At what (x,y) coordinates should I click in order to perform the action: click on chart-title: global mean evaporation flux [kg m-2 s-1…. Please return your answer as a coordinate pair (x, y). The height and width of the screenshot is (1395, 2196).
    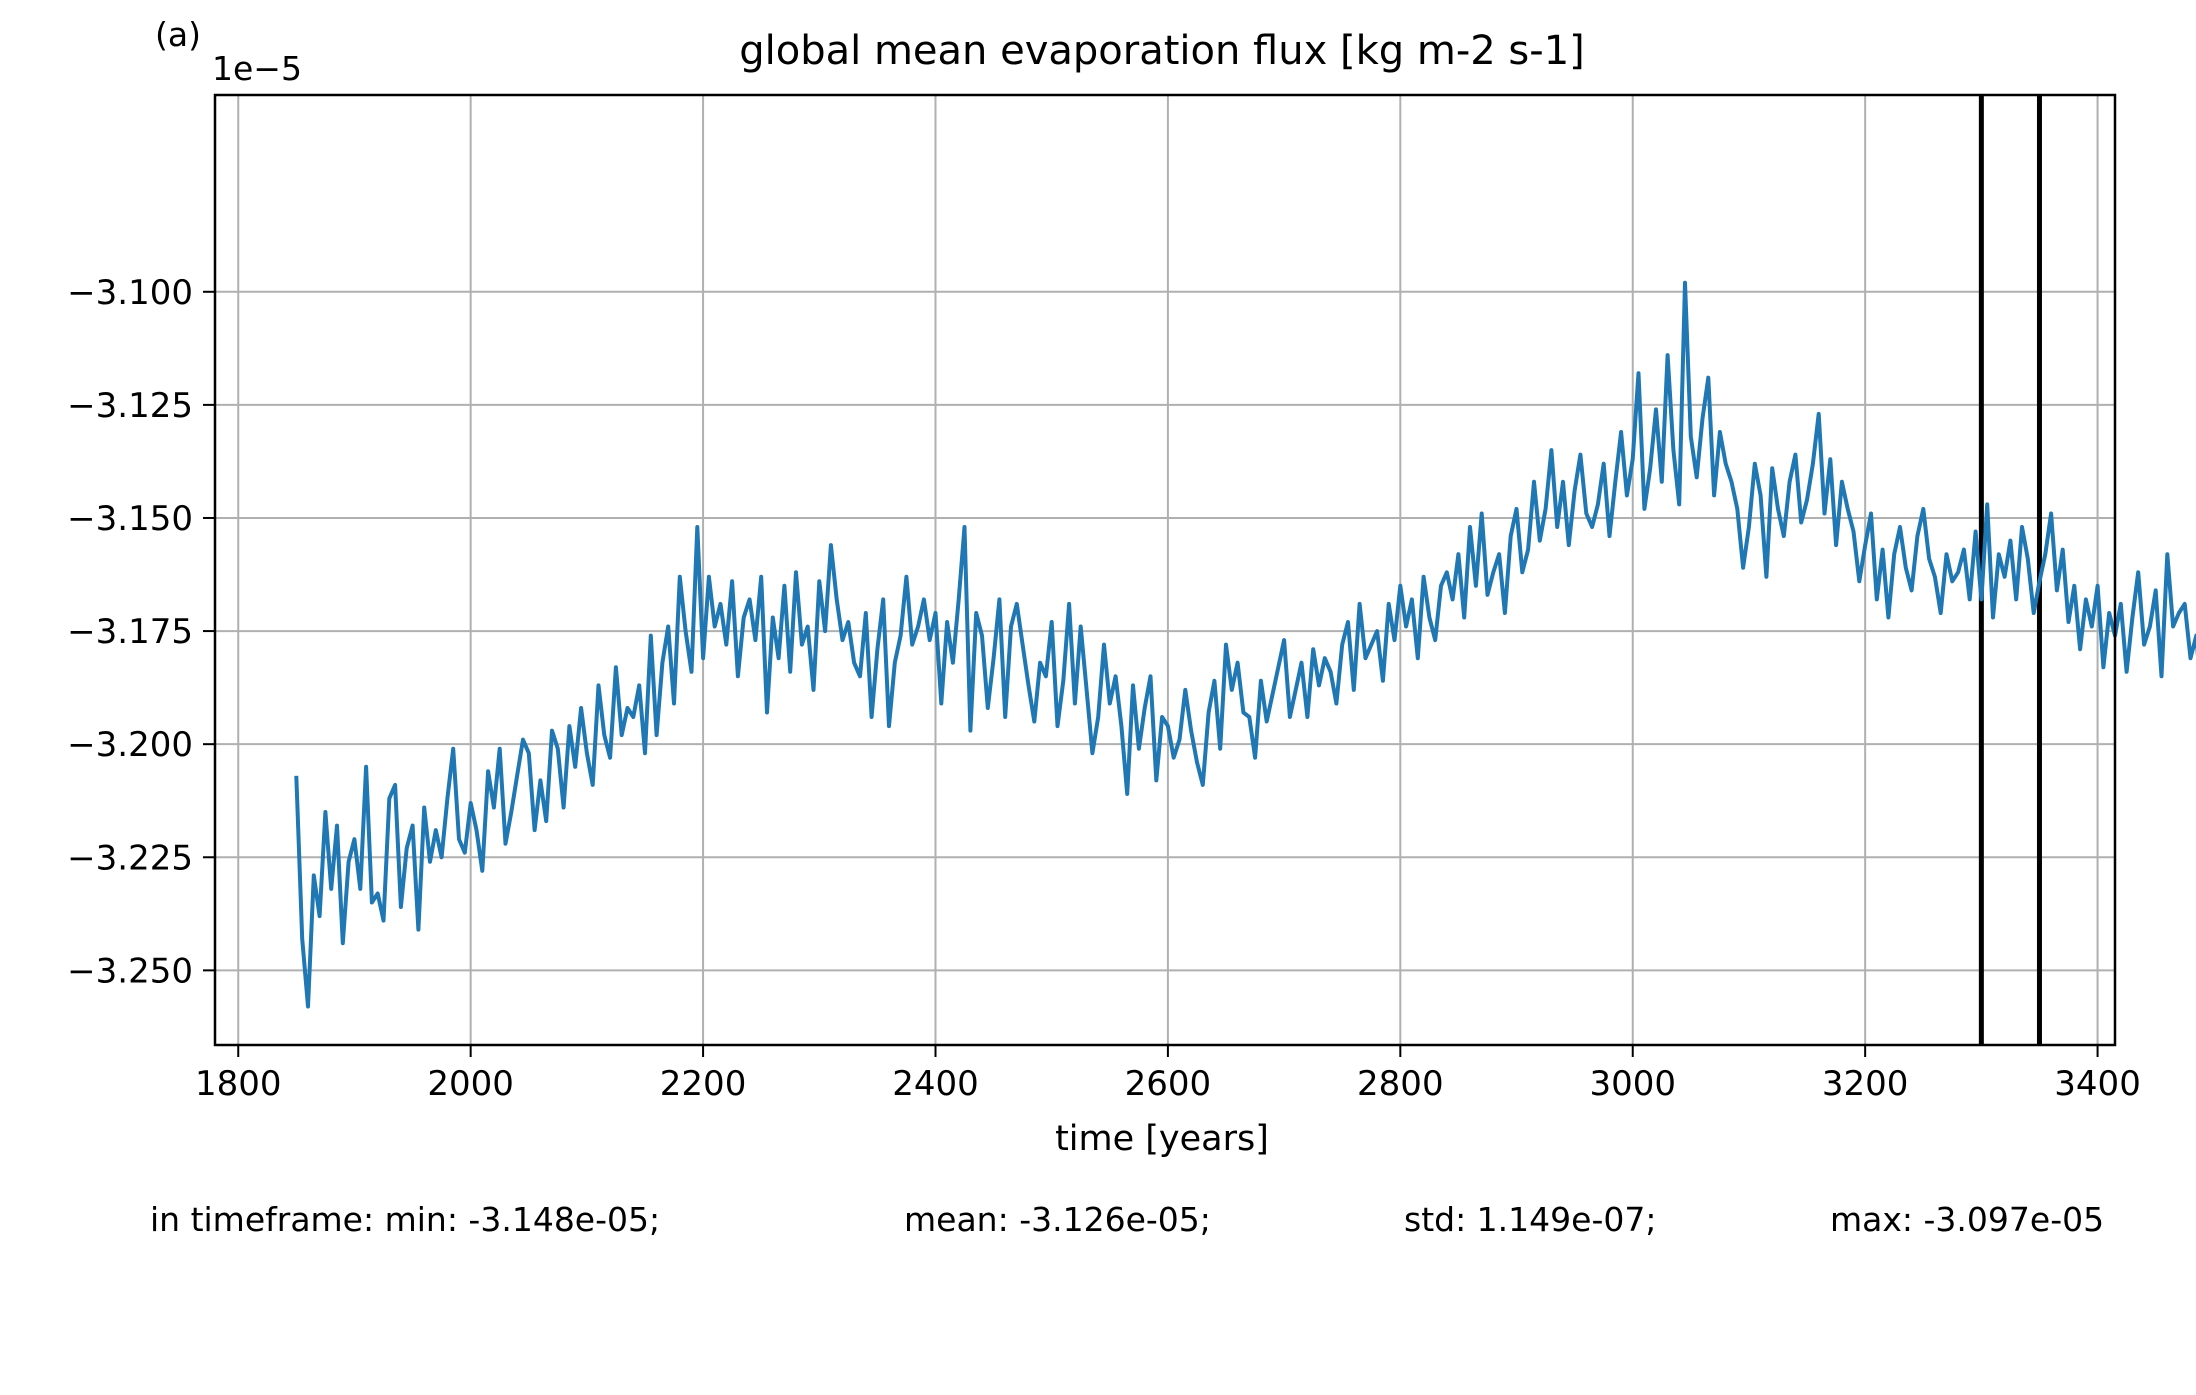
    Looking at the image, I should click on (1162, 51).